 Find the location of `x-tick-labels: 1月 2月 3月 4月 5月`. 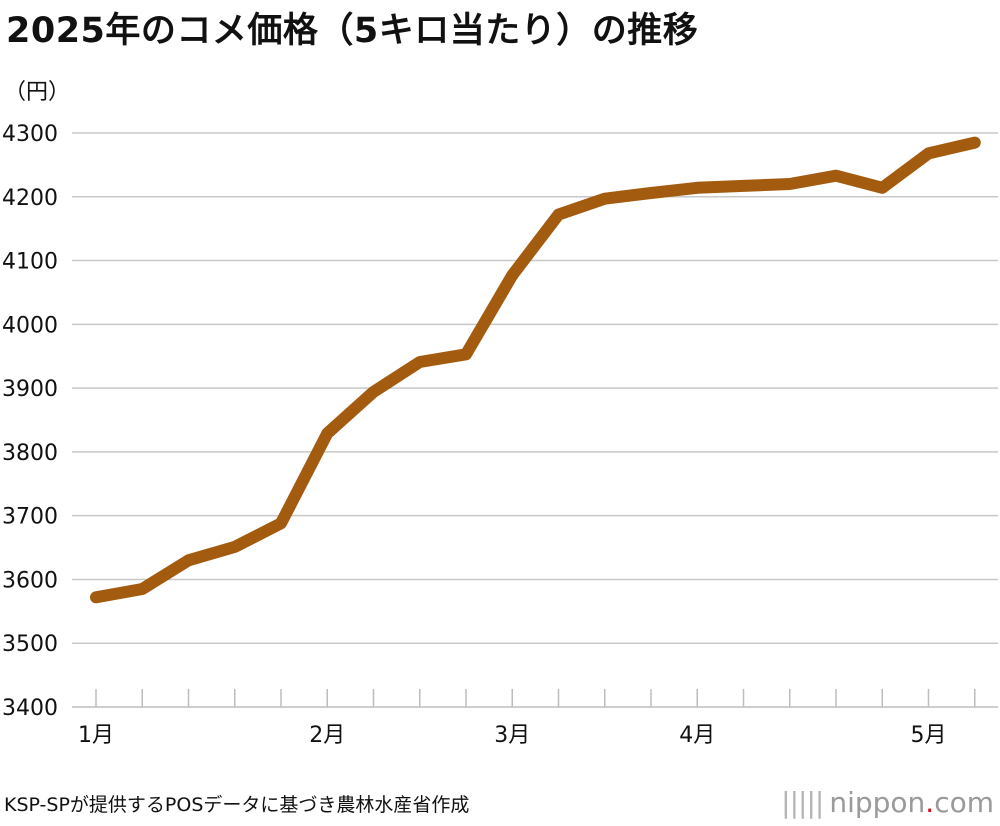

x-tick-labels: 1月 2月 3月 4月 5月 is located at coordinates (512, 735).